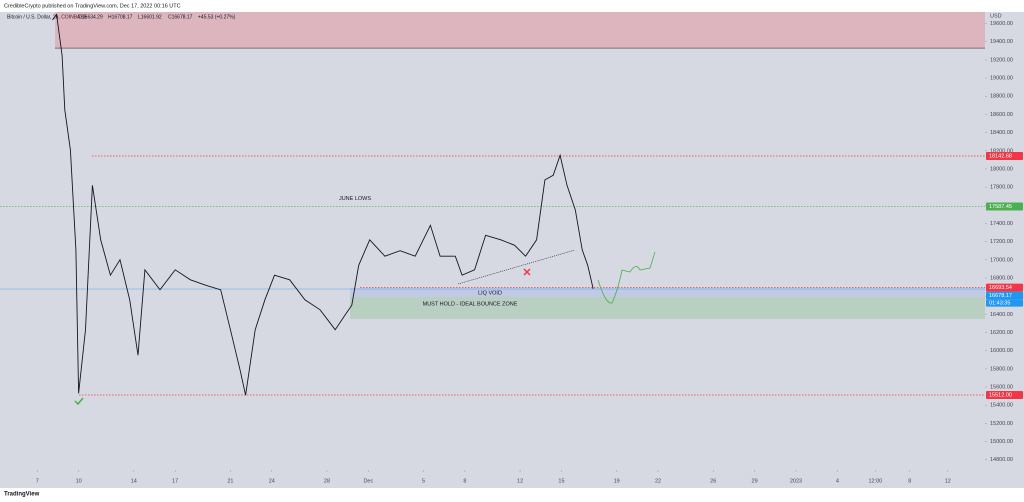 This screenshot has height=502, width=1024. I want to click on x-tick-label: 2023, so click(796, 481).